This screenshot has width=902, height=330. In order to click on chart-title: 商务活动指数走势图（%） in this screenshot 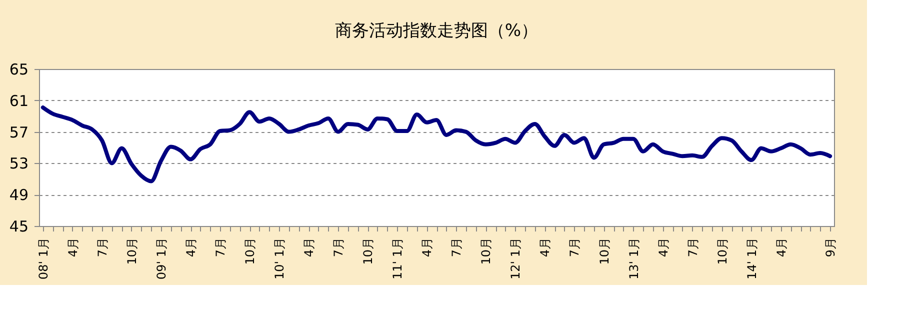, I will do `click(436, 31)`.